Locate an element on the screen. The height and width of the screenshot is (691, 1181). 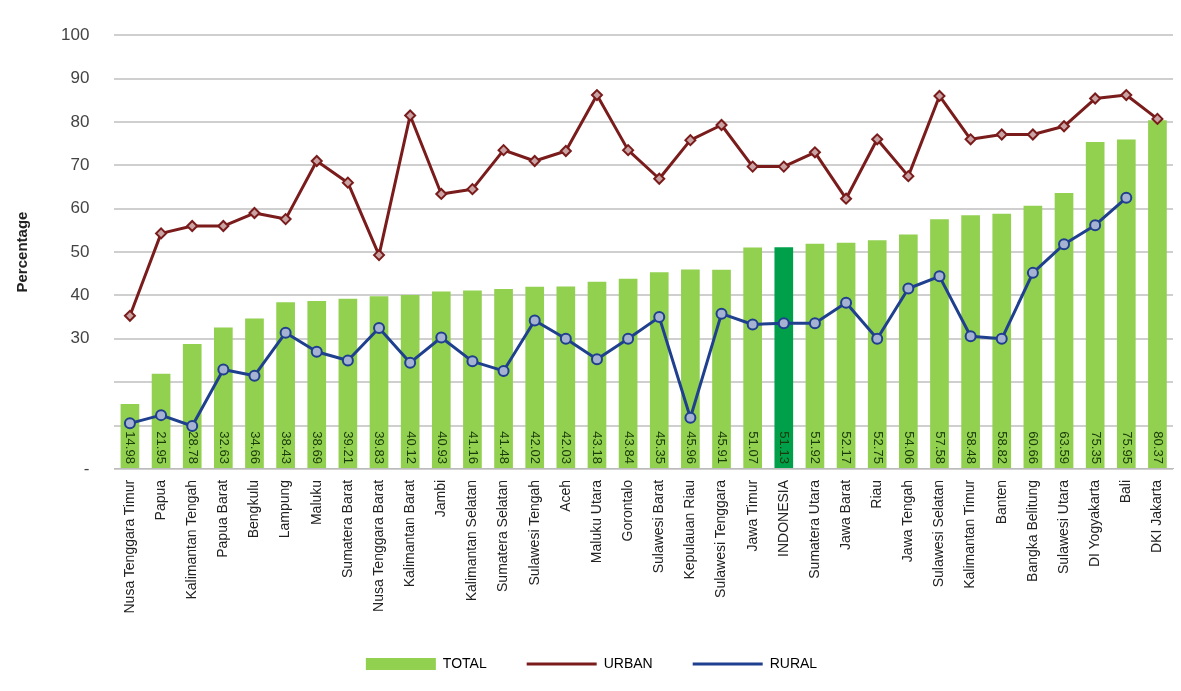
data-label: 45.91 is located at coordinates (722, 447).